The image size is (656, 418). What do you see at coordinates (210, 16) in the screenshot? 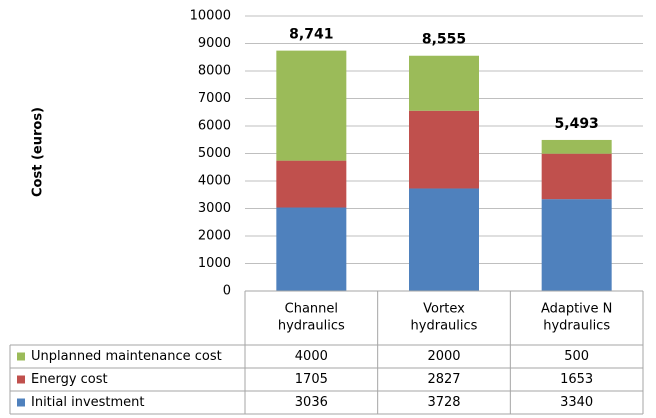
I see `y-tick-label: 10000` at bounding box center [210, 16].